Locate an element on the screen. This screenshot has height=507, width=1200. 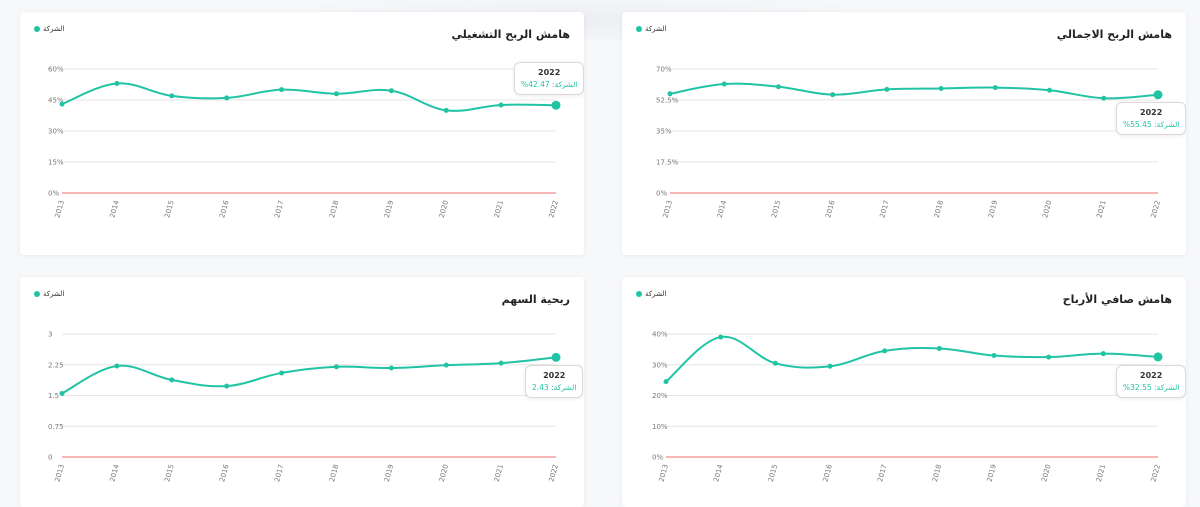
y-tick-label: 3 is located at coordinates (50, 335).